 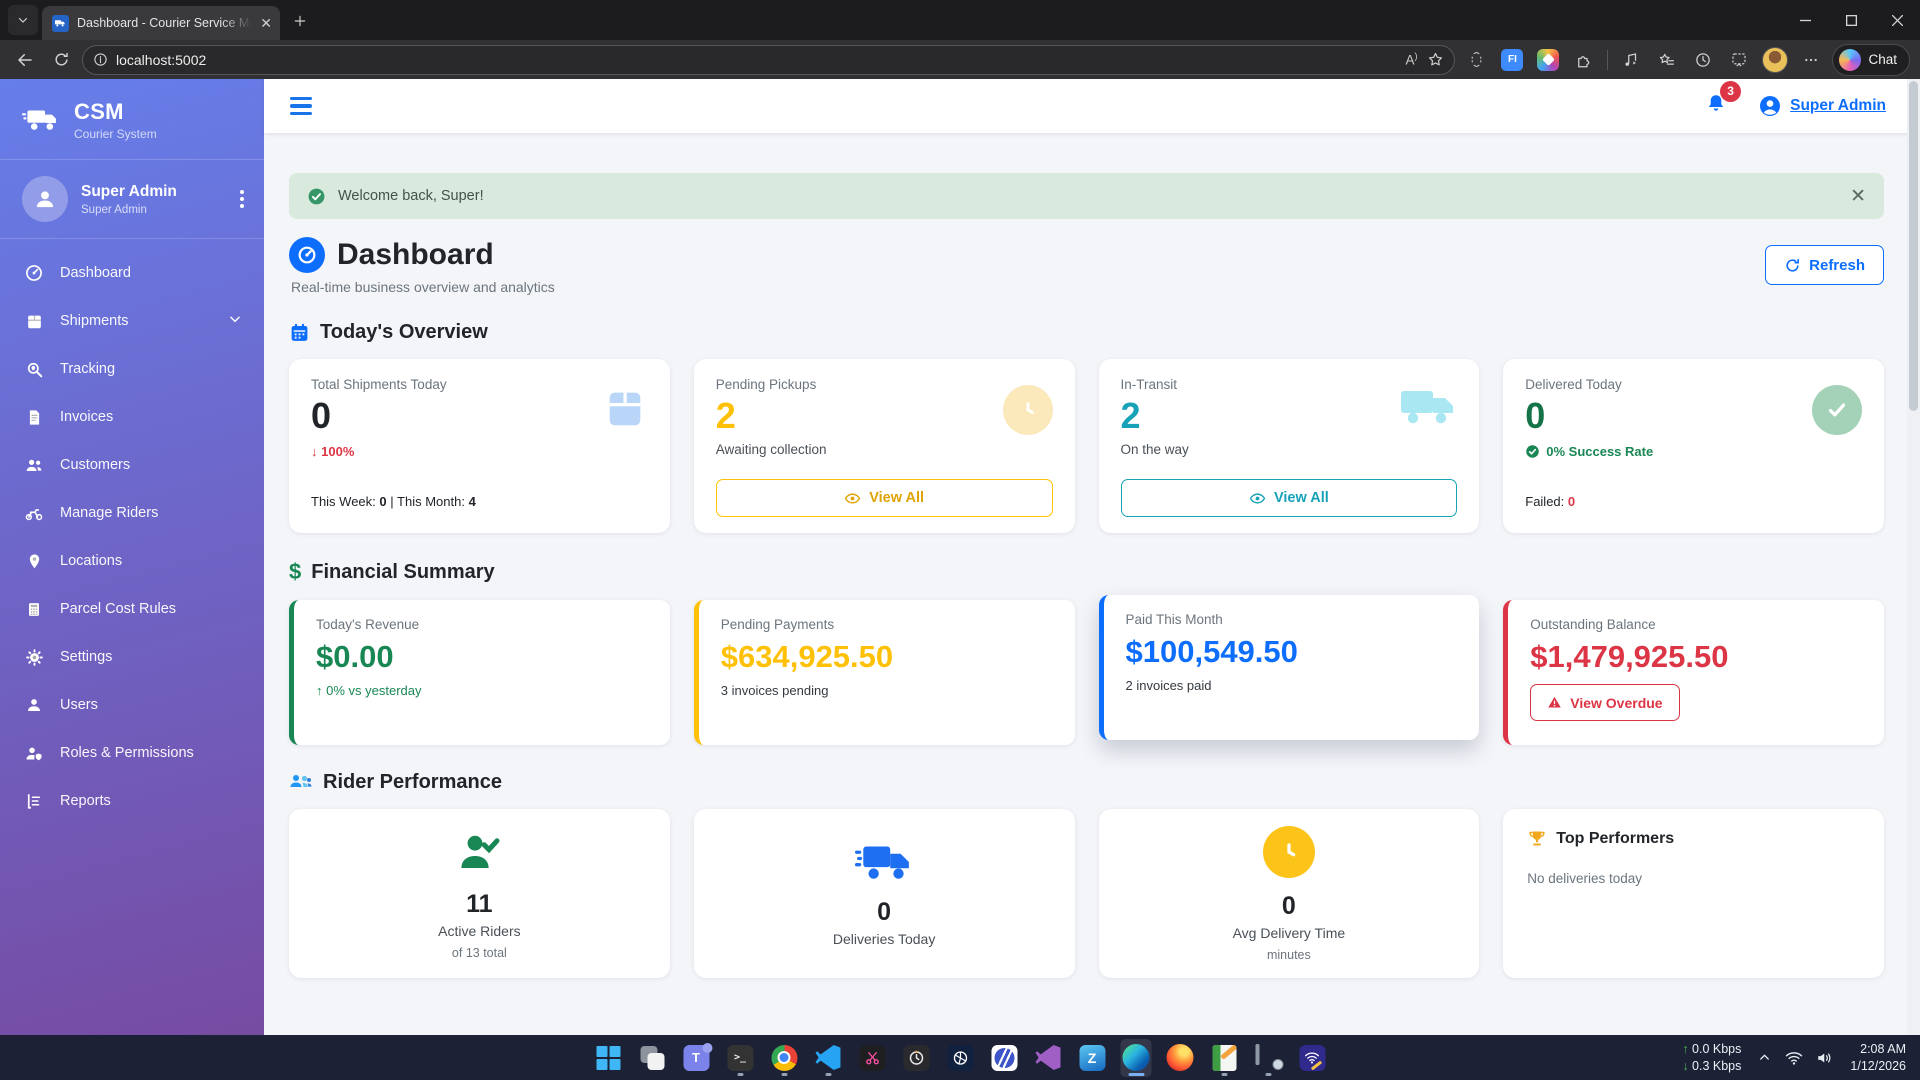 What do you see at coordinates (1811, 60) in the screenshot?
I see `more-menu-icon` at bounding box center [1811, 60].